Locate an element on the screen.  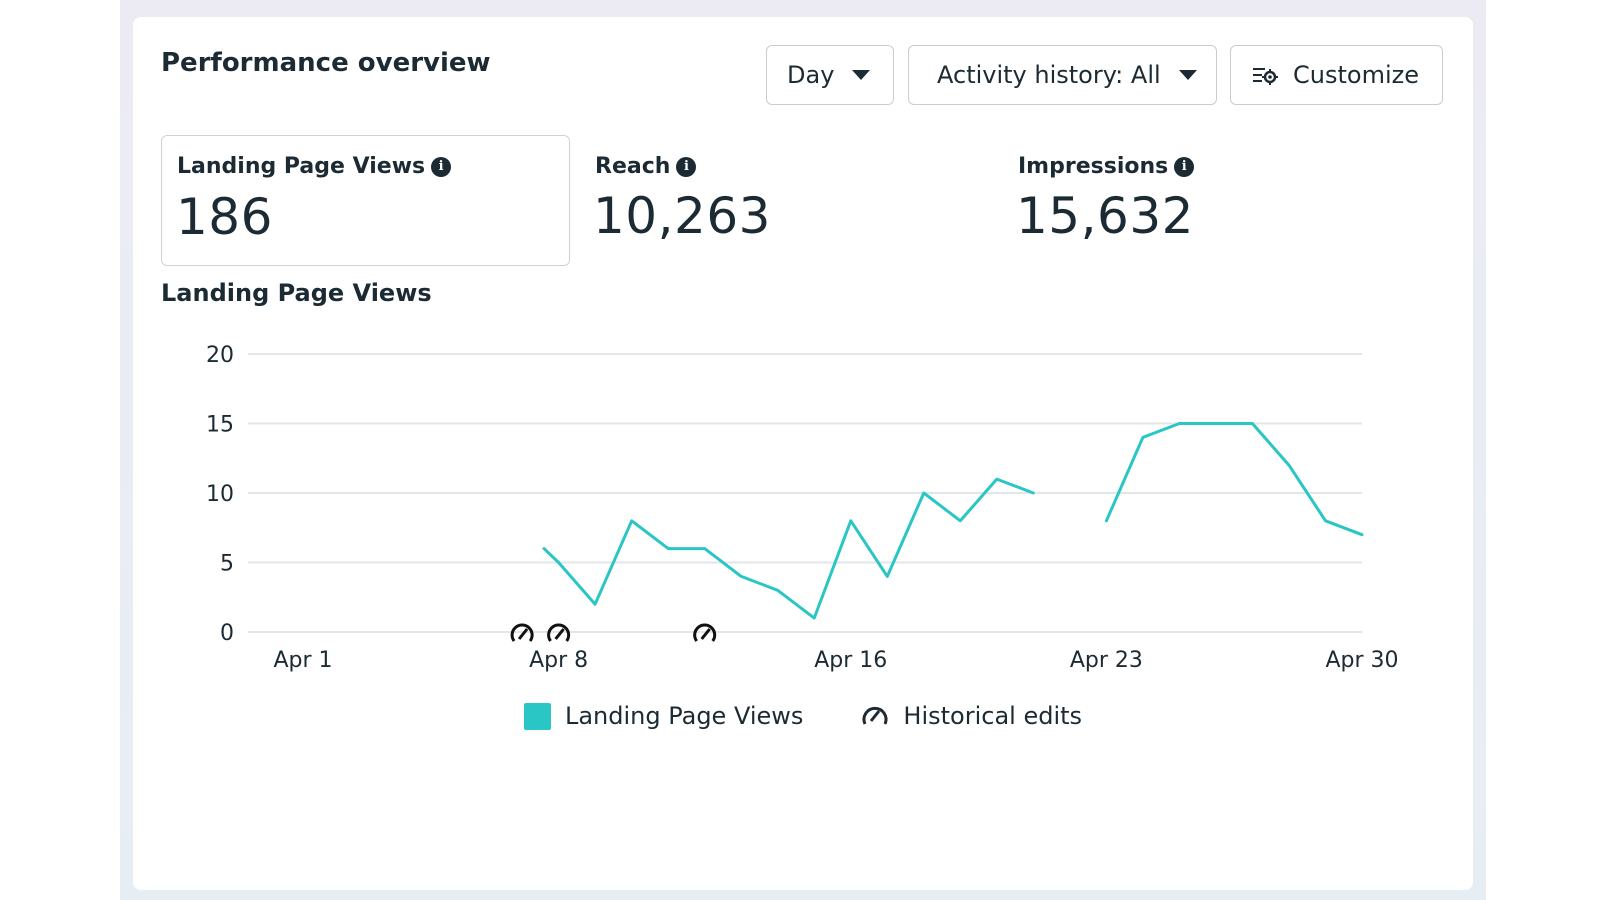
metric-value: 15,632 is located at coordinates (1105, 216).